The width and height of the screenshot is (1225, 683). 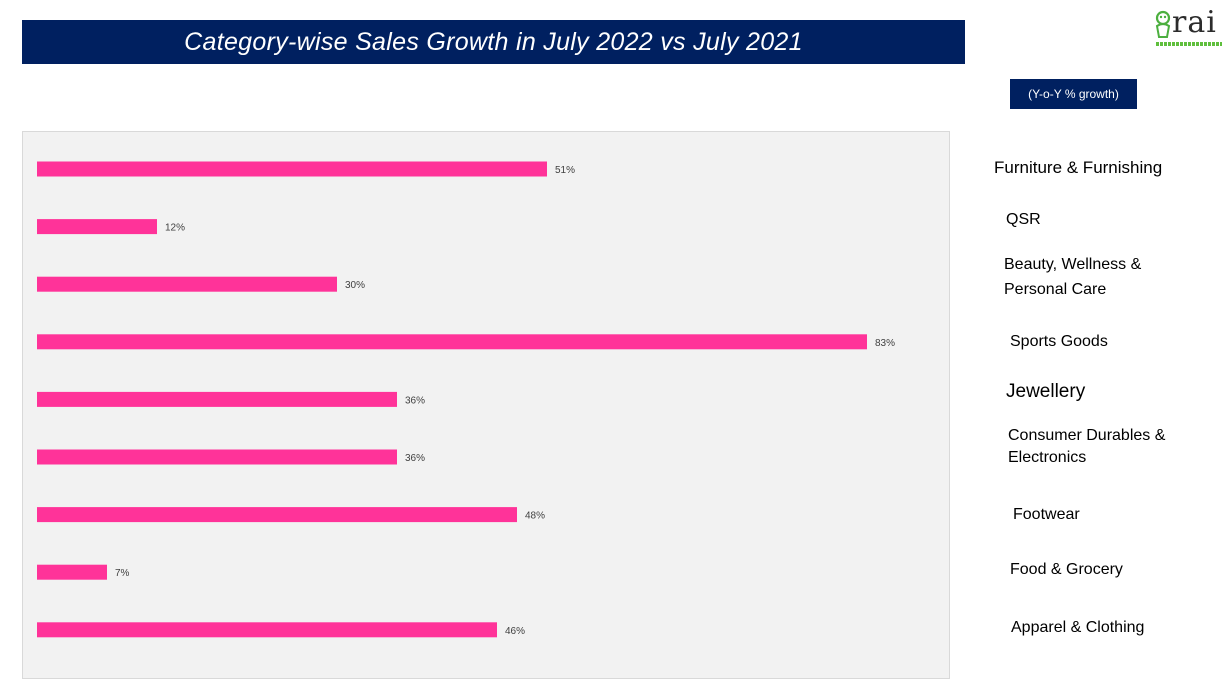 What do you see at coordinates (415, 458) in the screenshot?
I see `data-label-6: 36%` at bounding box center [415, 458].